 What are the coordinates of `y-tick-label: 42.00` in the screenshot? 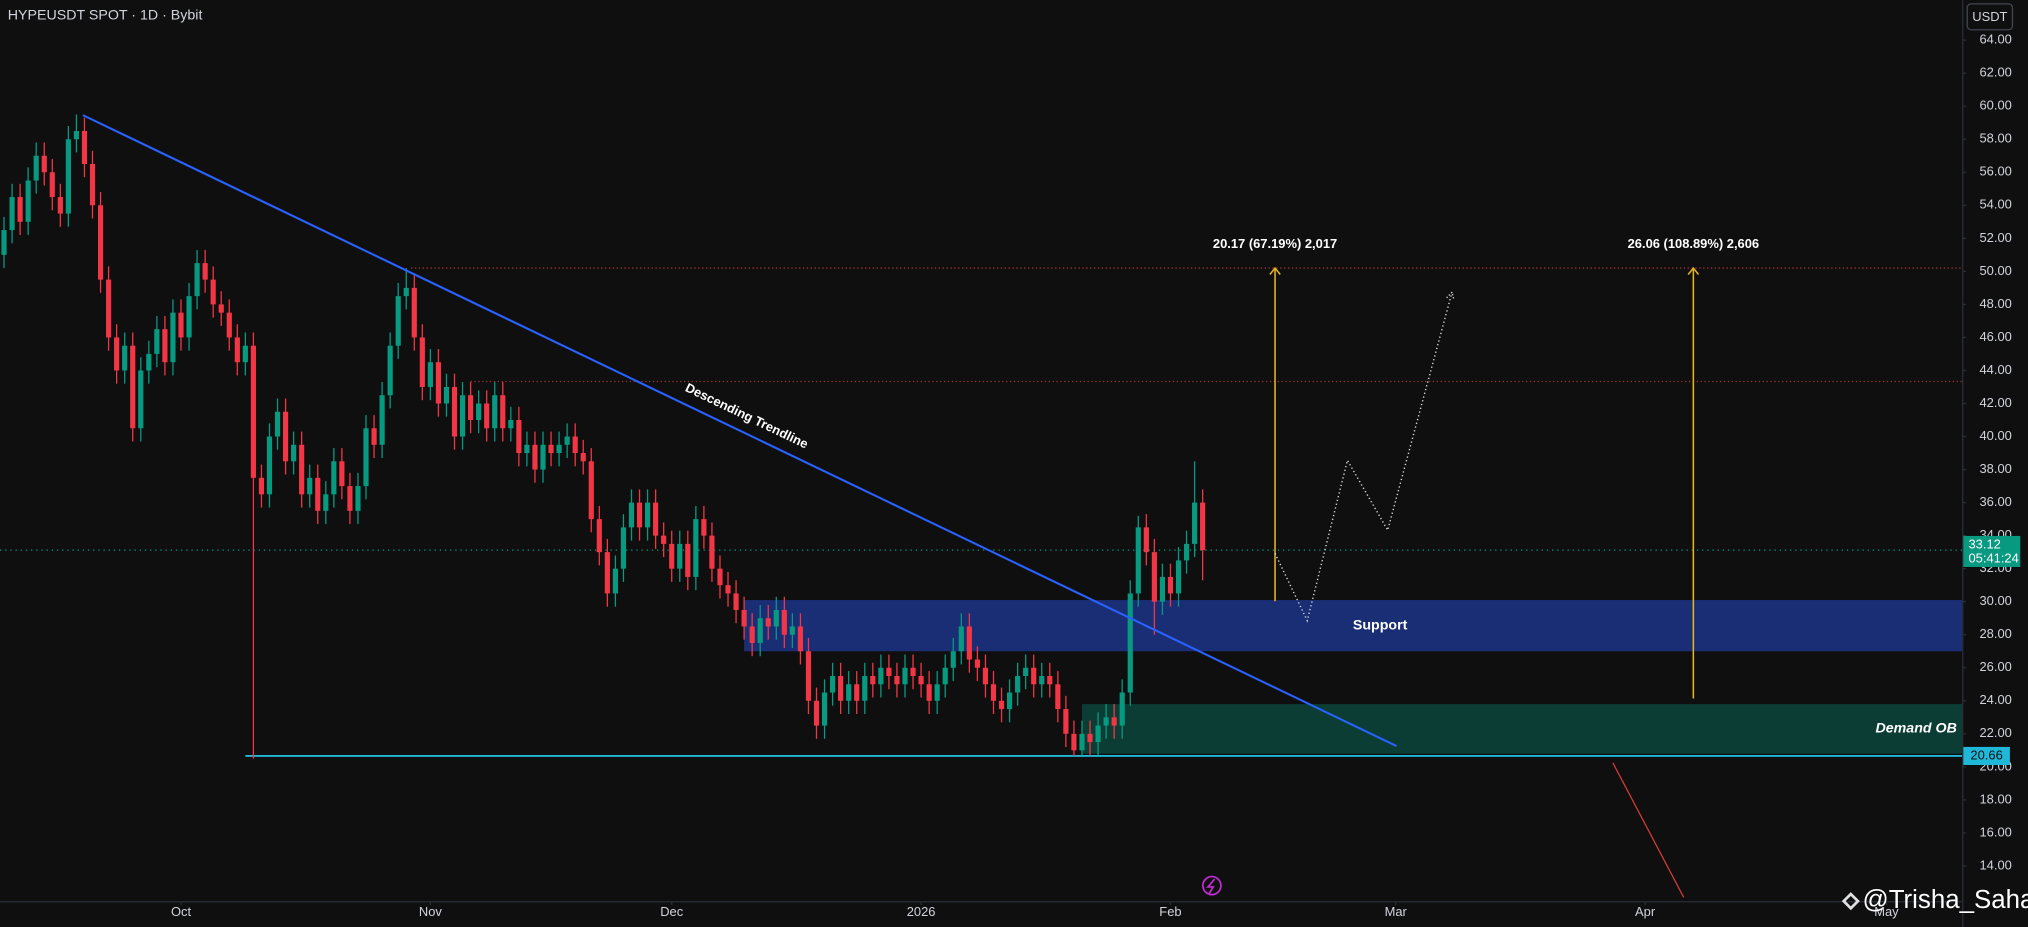 It's located at (1995, 402).